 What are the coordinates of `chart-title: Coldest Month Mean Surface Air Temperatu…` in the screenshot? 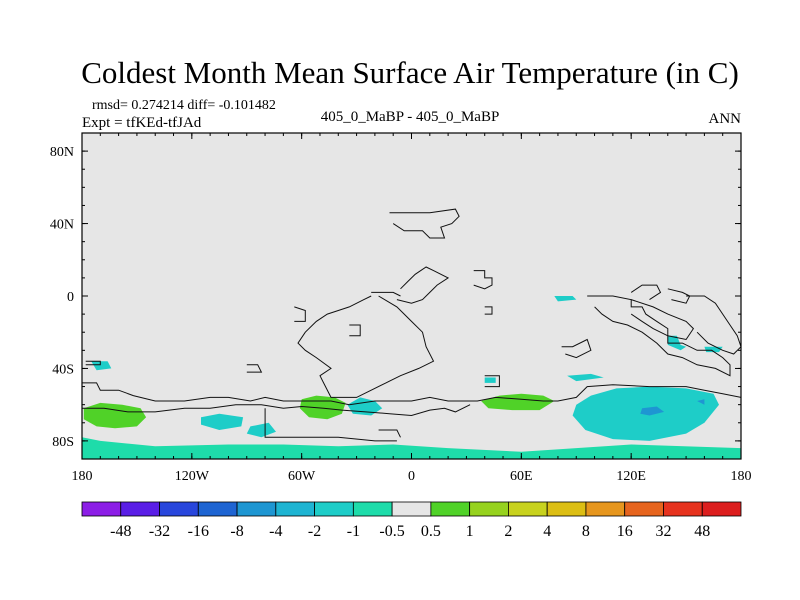 It's located at (410, 72).